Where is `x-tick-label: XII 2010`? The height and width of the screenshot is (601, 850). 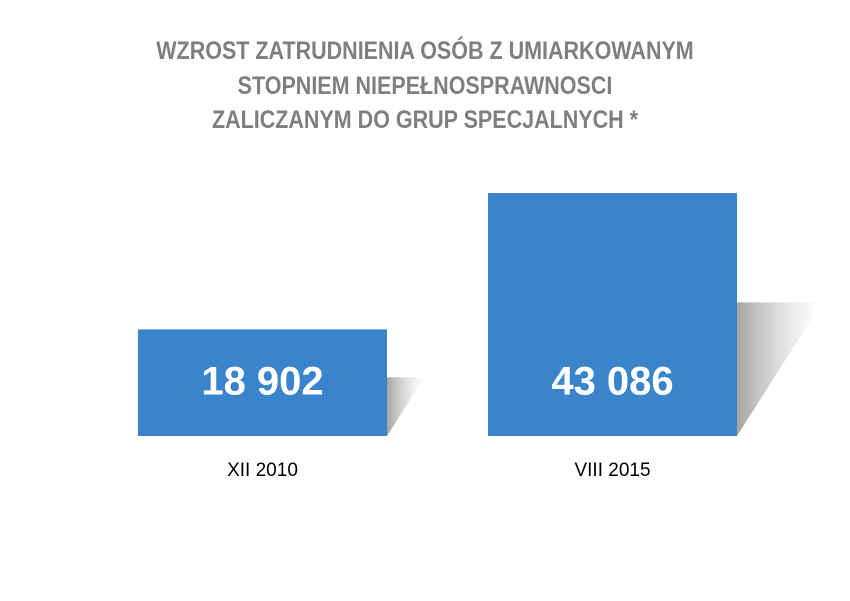
x-tick-label: XII 2010 is located at coordinates (262, 470).